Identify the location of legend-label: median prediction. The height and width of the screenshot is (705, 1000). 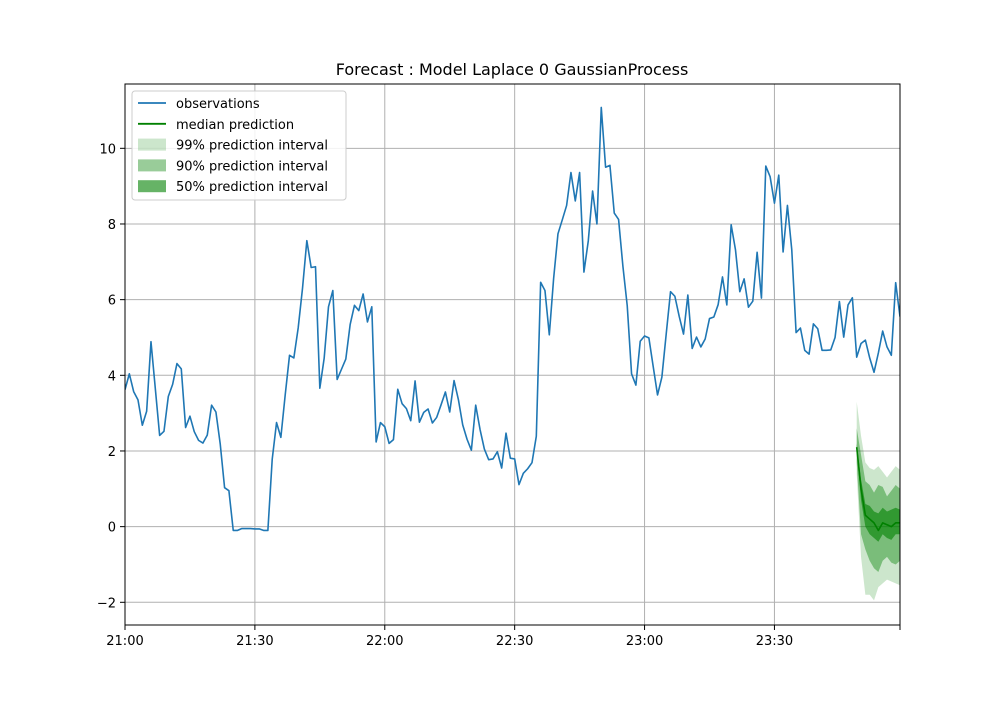
(235, 125).